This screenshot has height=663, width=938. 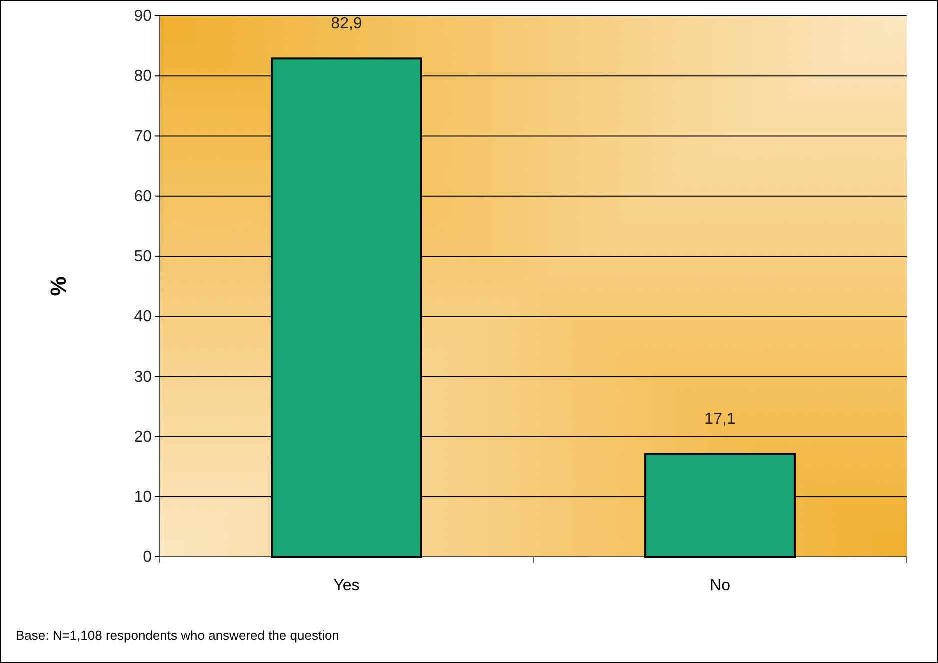 What do you see at coordinates (143, 497) in the screenshot?
I see `y-tick-label: 10` at bounding box center [143, 497].